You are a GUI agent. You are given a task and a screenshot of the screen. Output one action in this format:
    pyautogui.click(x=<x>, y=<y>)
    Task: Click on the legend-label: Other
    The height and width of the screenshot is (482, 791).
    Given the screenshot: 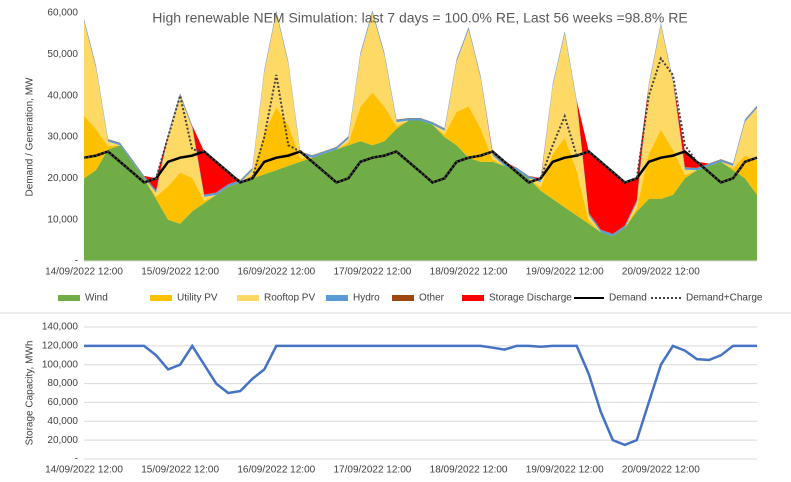 What is the action you would take?
    pyautogui.click(x=432, y=298)
    